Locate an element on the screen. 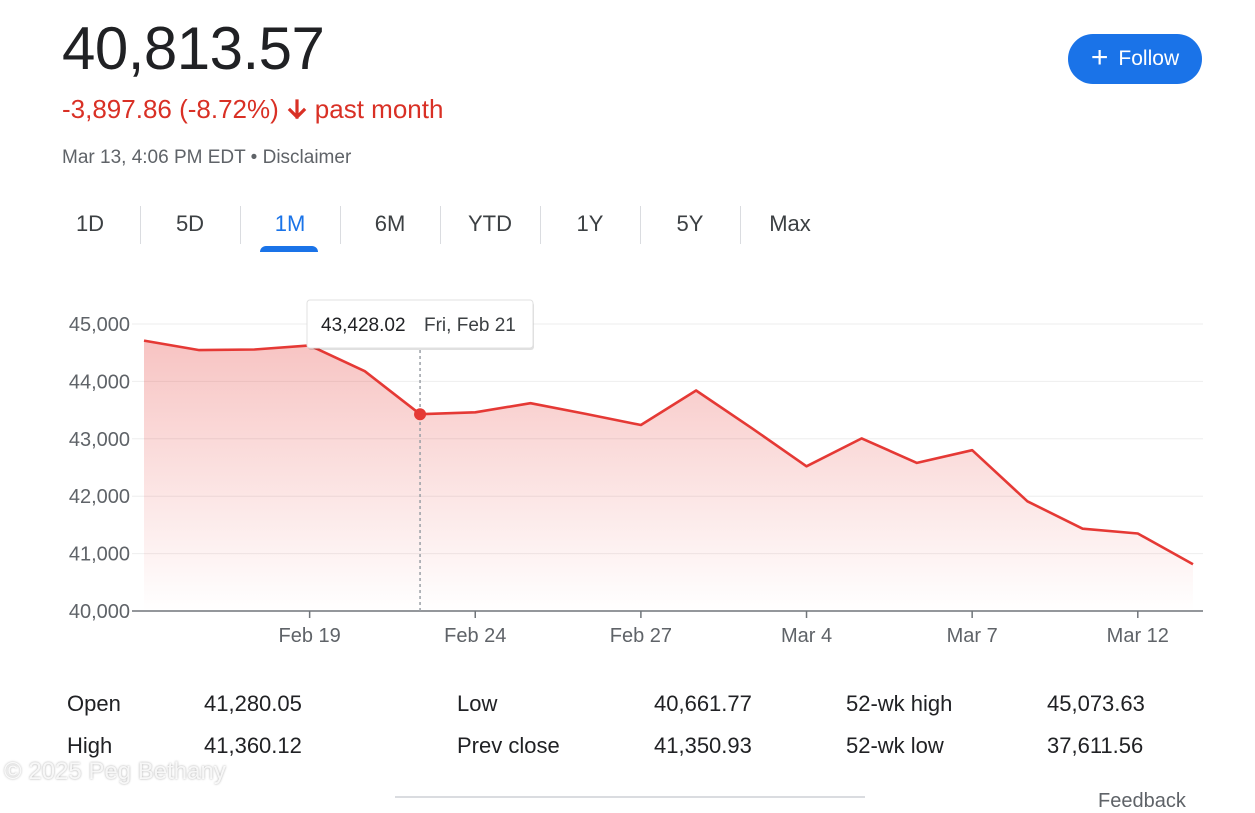 This screenshot has height=813, width=1255. stats-values-3: 45,073.63 37,611.56 is located at coordinates (1096, 726).